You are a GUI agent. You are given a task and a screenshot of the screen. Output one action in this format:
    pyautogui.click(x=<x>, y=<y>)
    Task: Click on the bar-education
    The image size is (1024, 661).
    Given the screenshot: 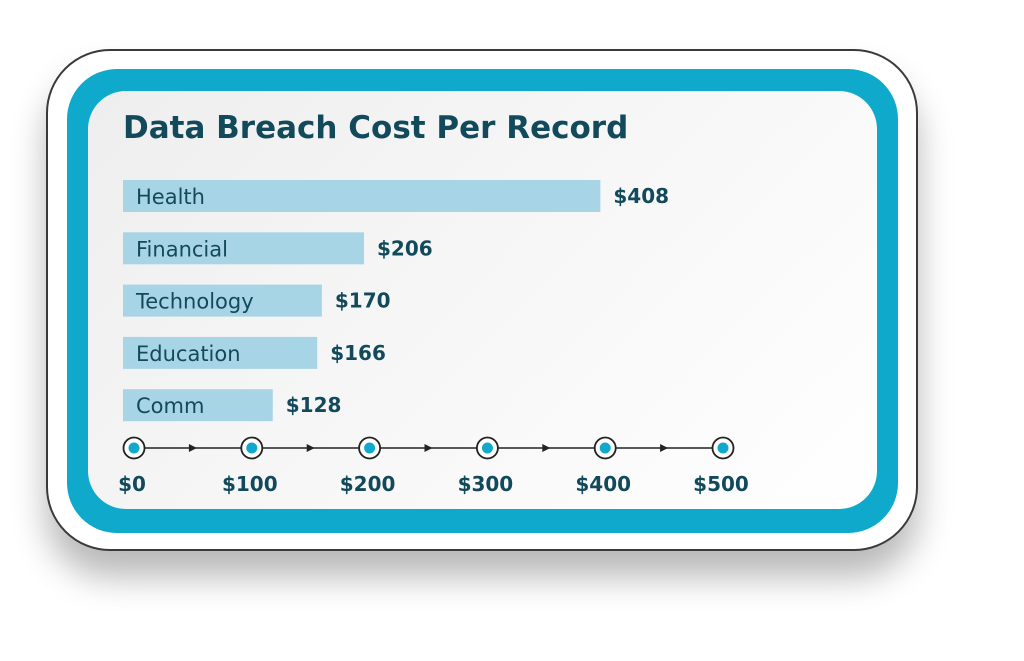 What is the action you would take?
    pyautogui.click(x=220, y=352)
    